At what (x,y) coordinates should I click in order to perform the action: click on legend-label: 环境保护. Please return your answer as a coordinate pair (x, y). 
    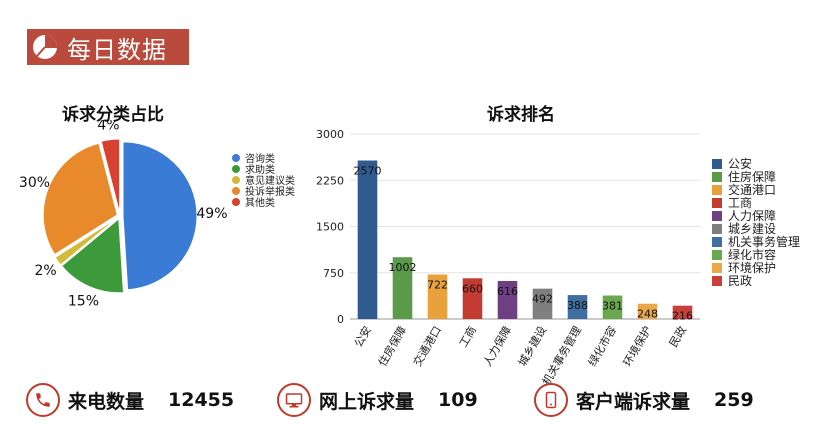
    Looking at the image, I should click on (752, 267).